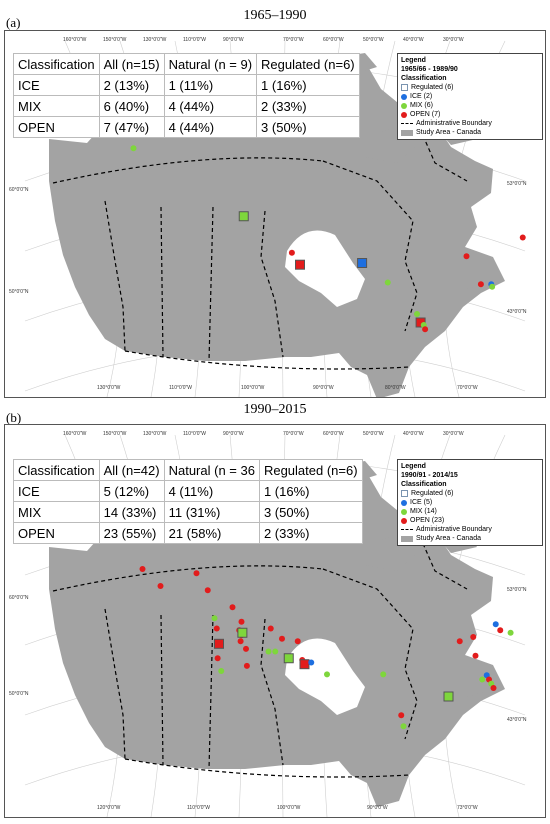 The width and height of the screenshot is (550, 824). Describe the element at coordinates (454, 123) in the screenshot. I see `legend-item-label: Administrative Boundary` at that location.